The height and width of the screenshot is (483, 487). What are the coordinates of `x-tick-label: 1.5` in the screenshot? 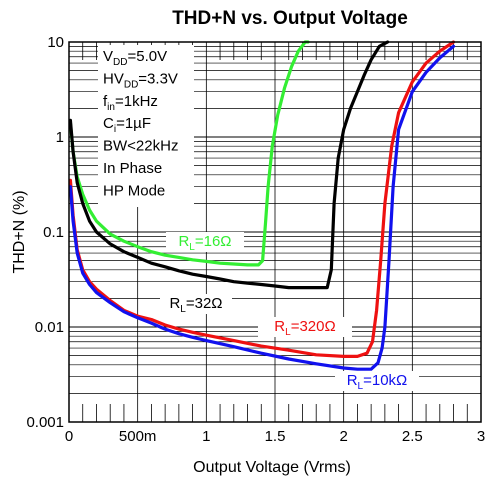 It's located at (275, 436).